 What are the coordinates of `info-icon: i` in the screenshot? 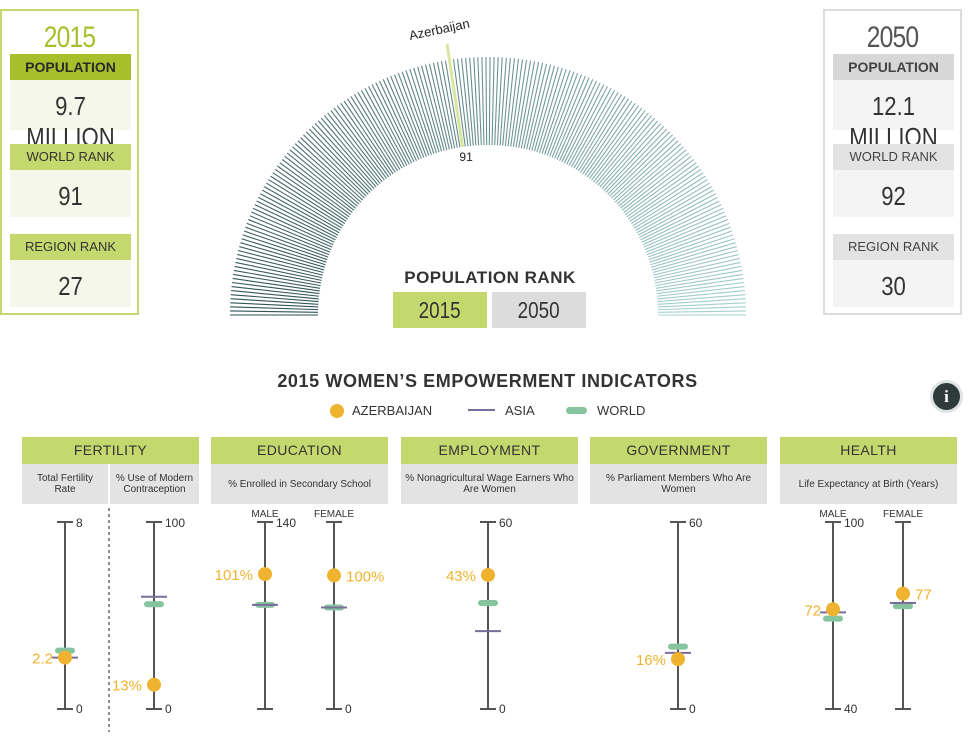 It's located at (946, 396).